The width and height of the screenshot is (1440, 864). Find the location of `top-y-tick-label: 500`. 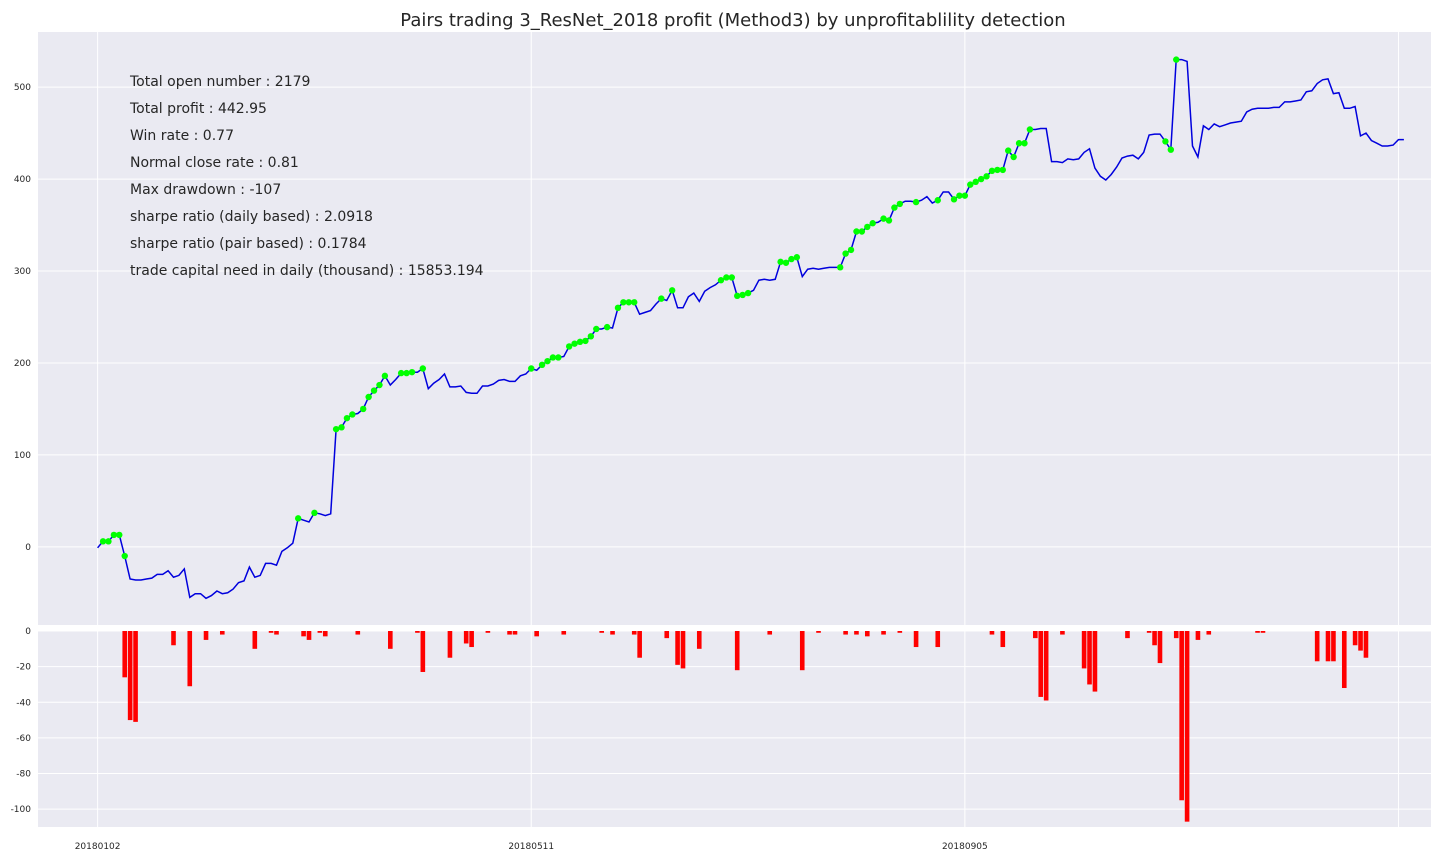

top-y-tick-label: 500 is located at coordinates (22, 88).